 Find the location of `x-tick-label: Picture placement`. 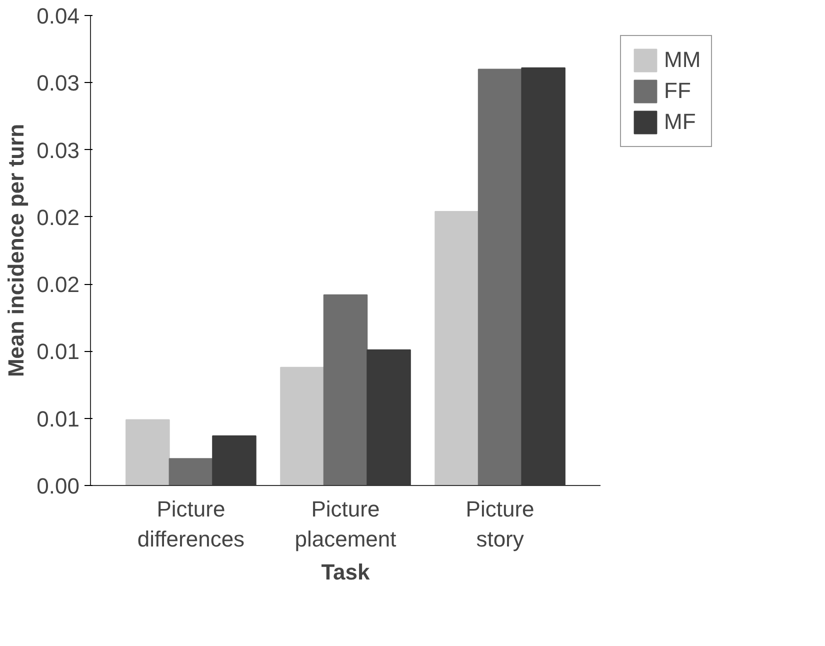

x-tick-label: Picture placement is located at coordinates (345, 524).